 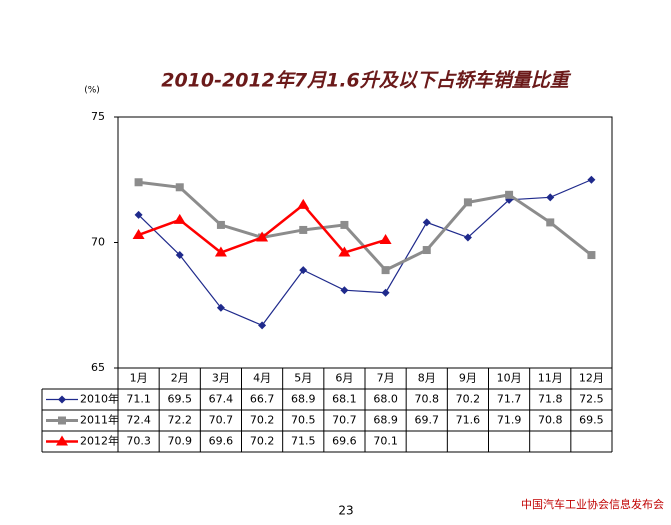 What do you see at coordinates (509, 399) in the screenshot?
I see `table-value: 71.7` at bounding box center [509, 399].